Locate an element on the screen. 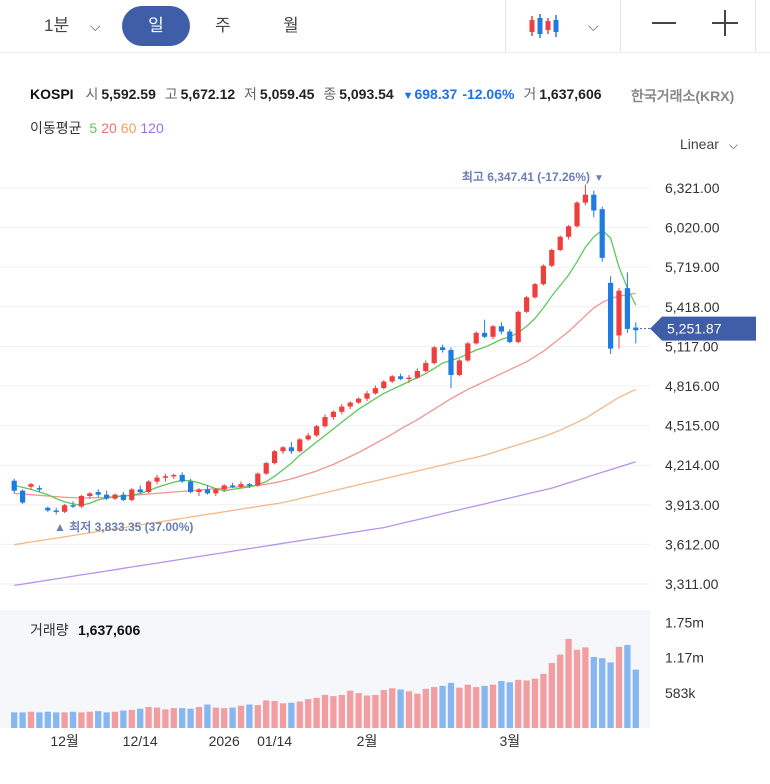 Image resolution: width=770 pixels, height=784 pixels. close-label: 종 is located at coordinates (330, 94).